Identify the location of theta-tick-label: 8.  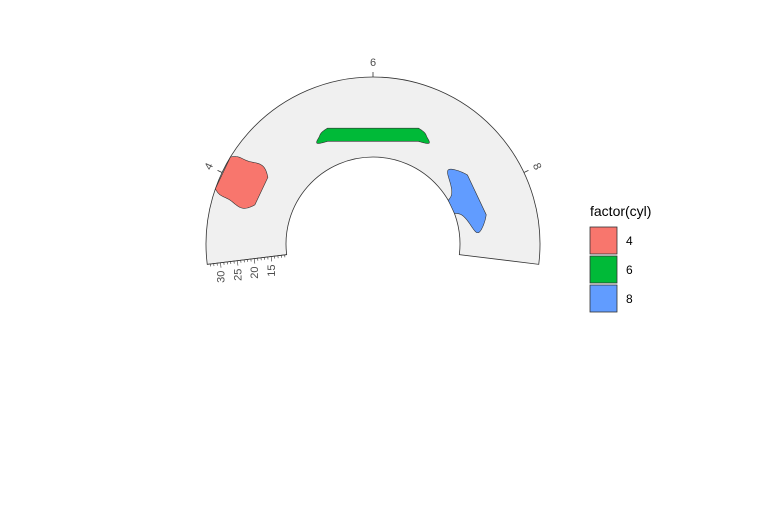
(536, 166).